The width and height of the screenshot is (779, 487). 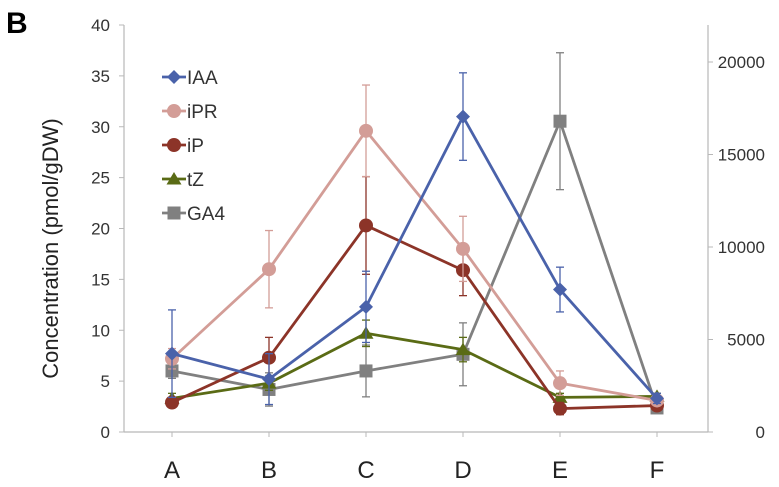 What do you see at coordinates (202, 78) in the screenshot?
I see `legend-label-iaa: IAA` at bounding box center [202, 78].